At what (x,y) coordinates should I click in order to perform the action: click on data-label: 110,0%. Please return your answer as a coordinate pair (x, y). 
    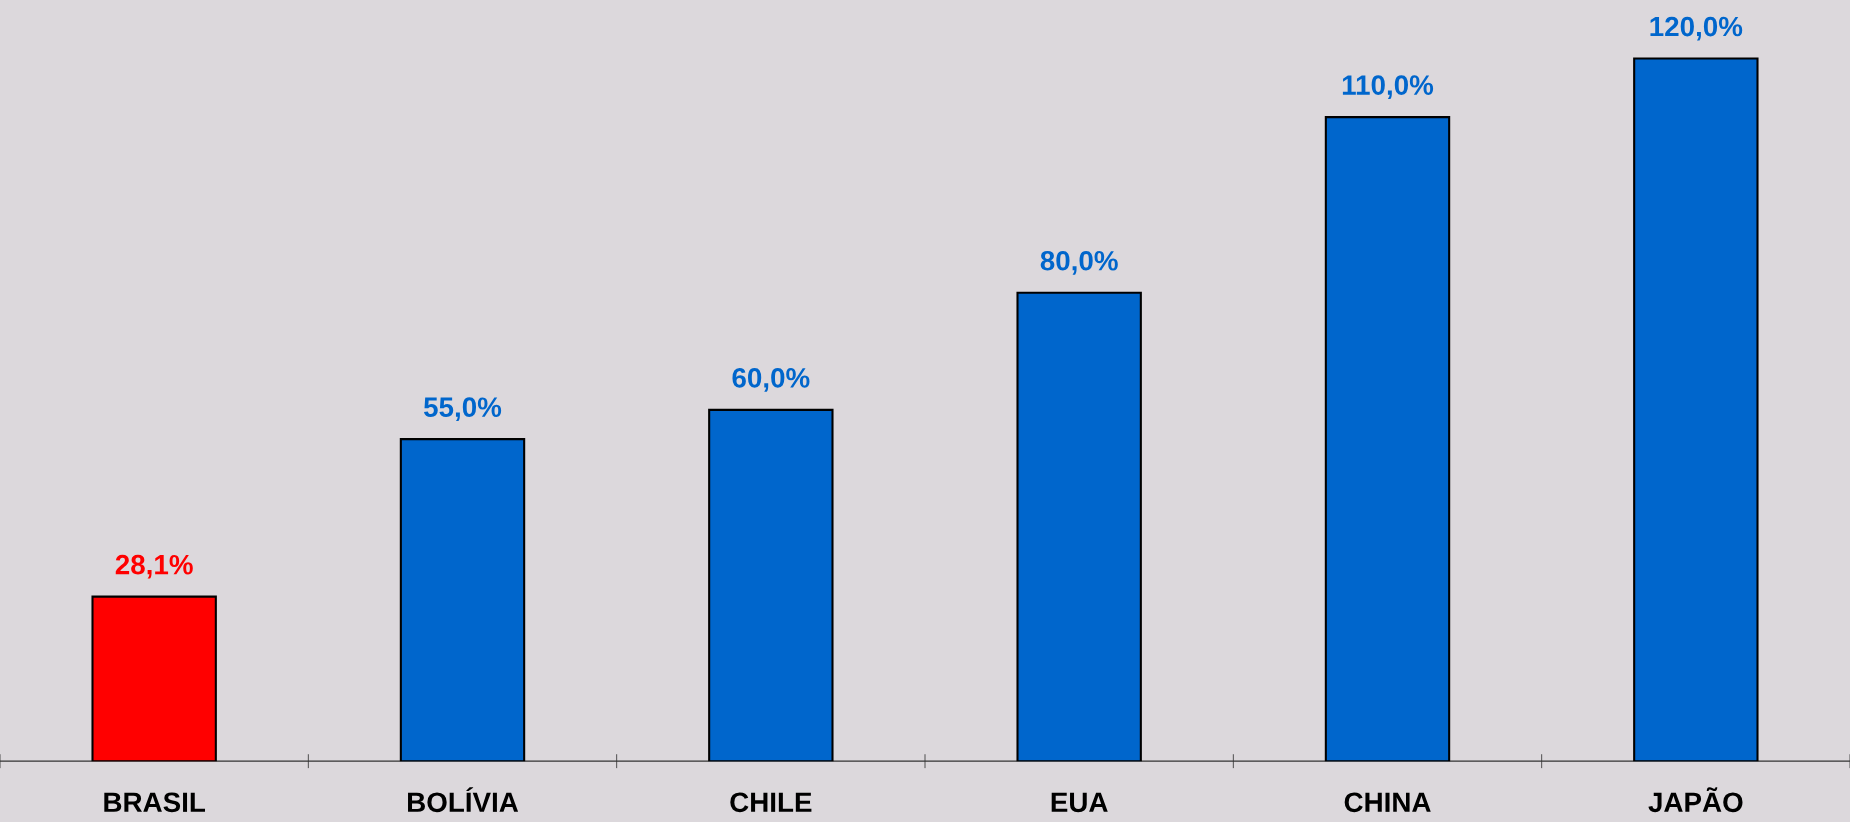
    Looking at the image, I should click on (1388, 87).